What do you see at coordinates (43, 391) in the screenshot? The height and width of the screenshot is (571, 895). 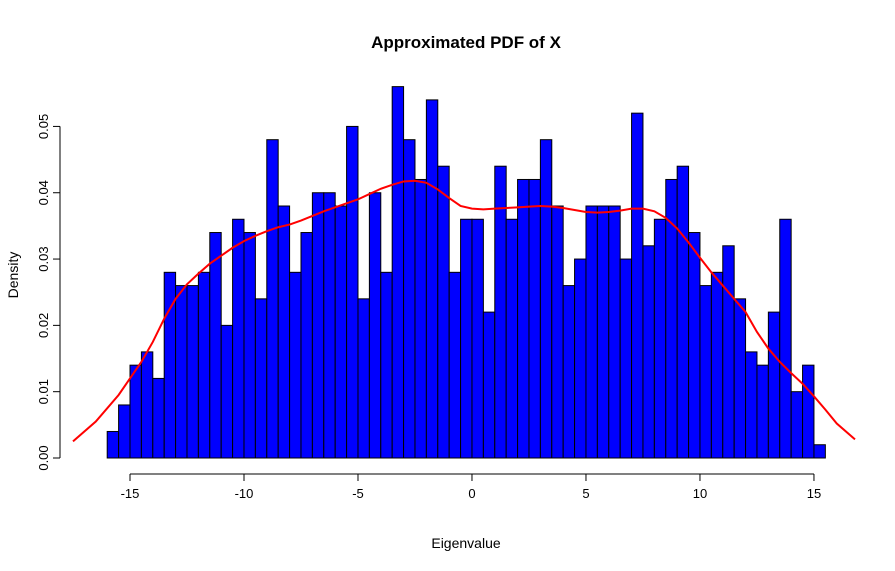 I see `y-tick-label: 0.01` at bounding box center [43, 391].